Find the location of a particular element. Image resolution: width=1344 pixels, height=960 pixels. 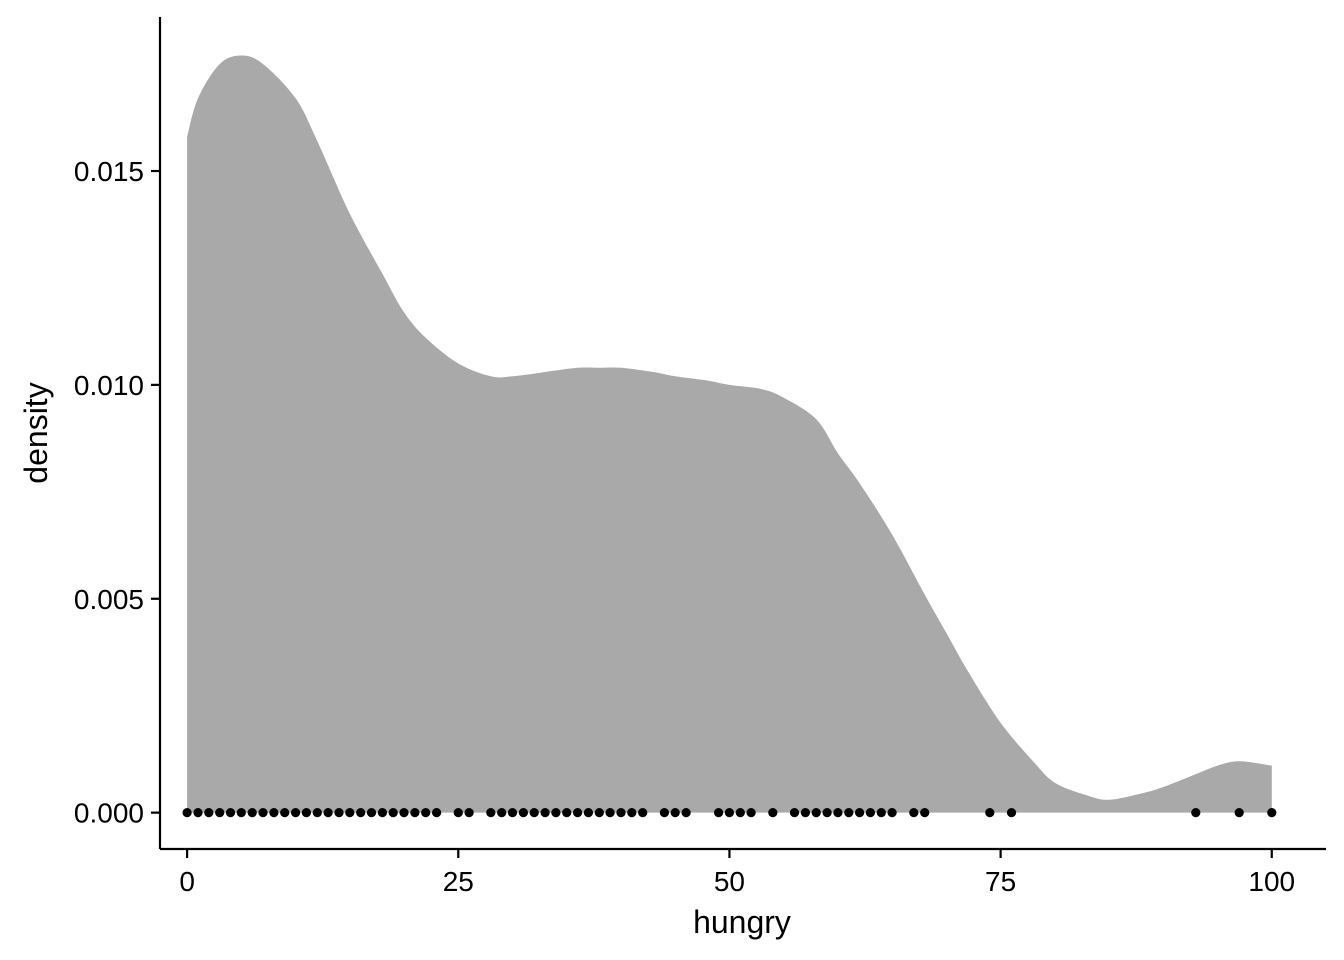

x-tick-label: 75 is located at coordinates (1000, 881).